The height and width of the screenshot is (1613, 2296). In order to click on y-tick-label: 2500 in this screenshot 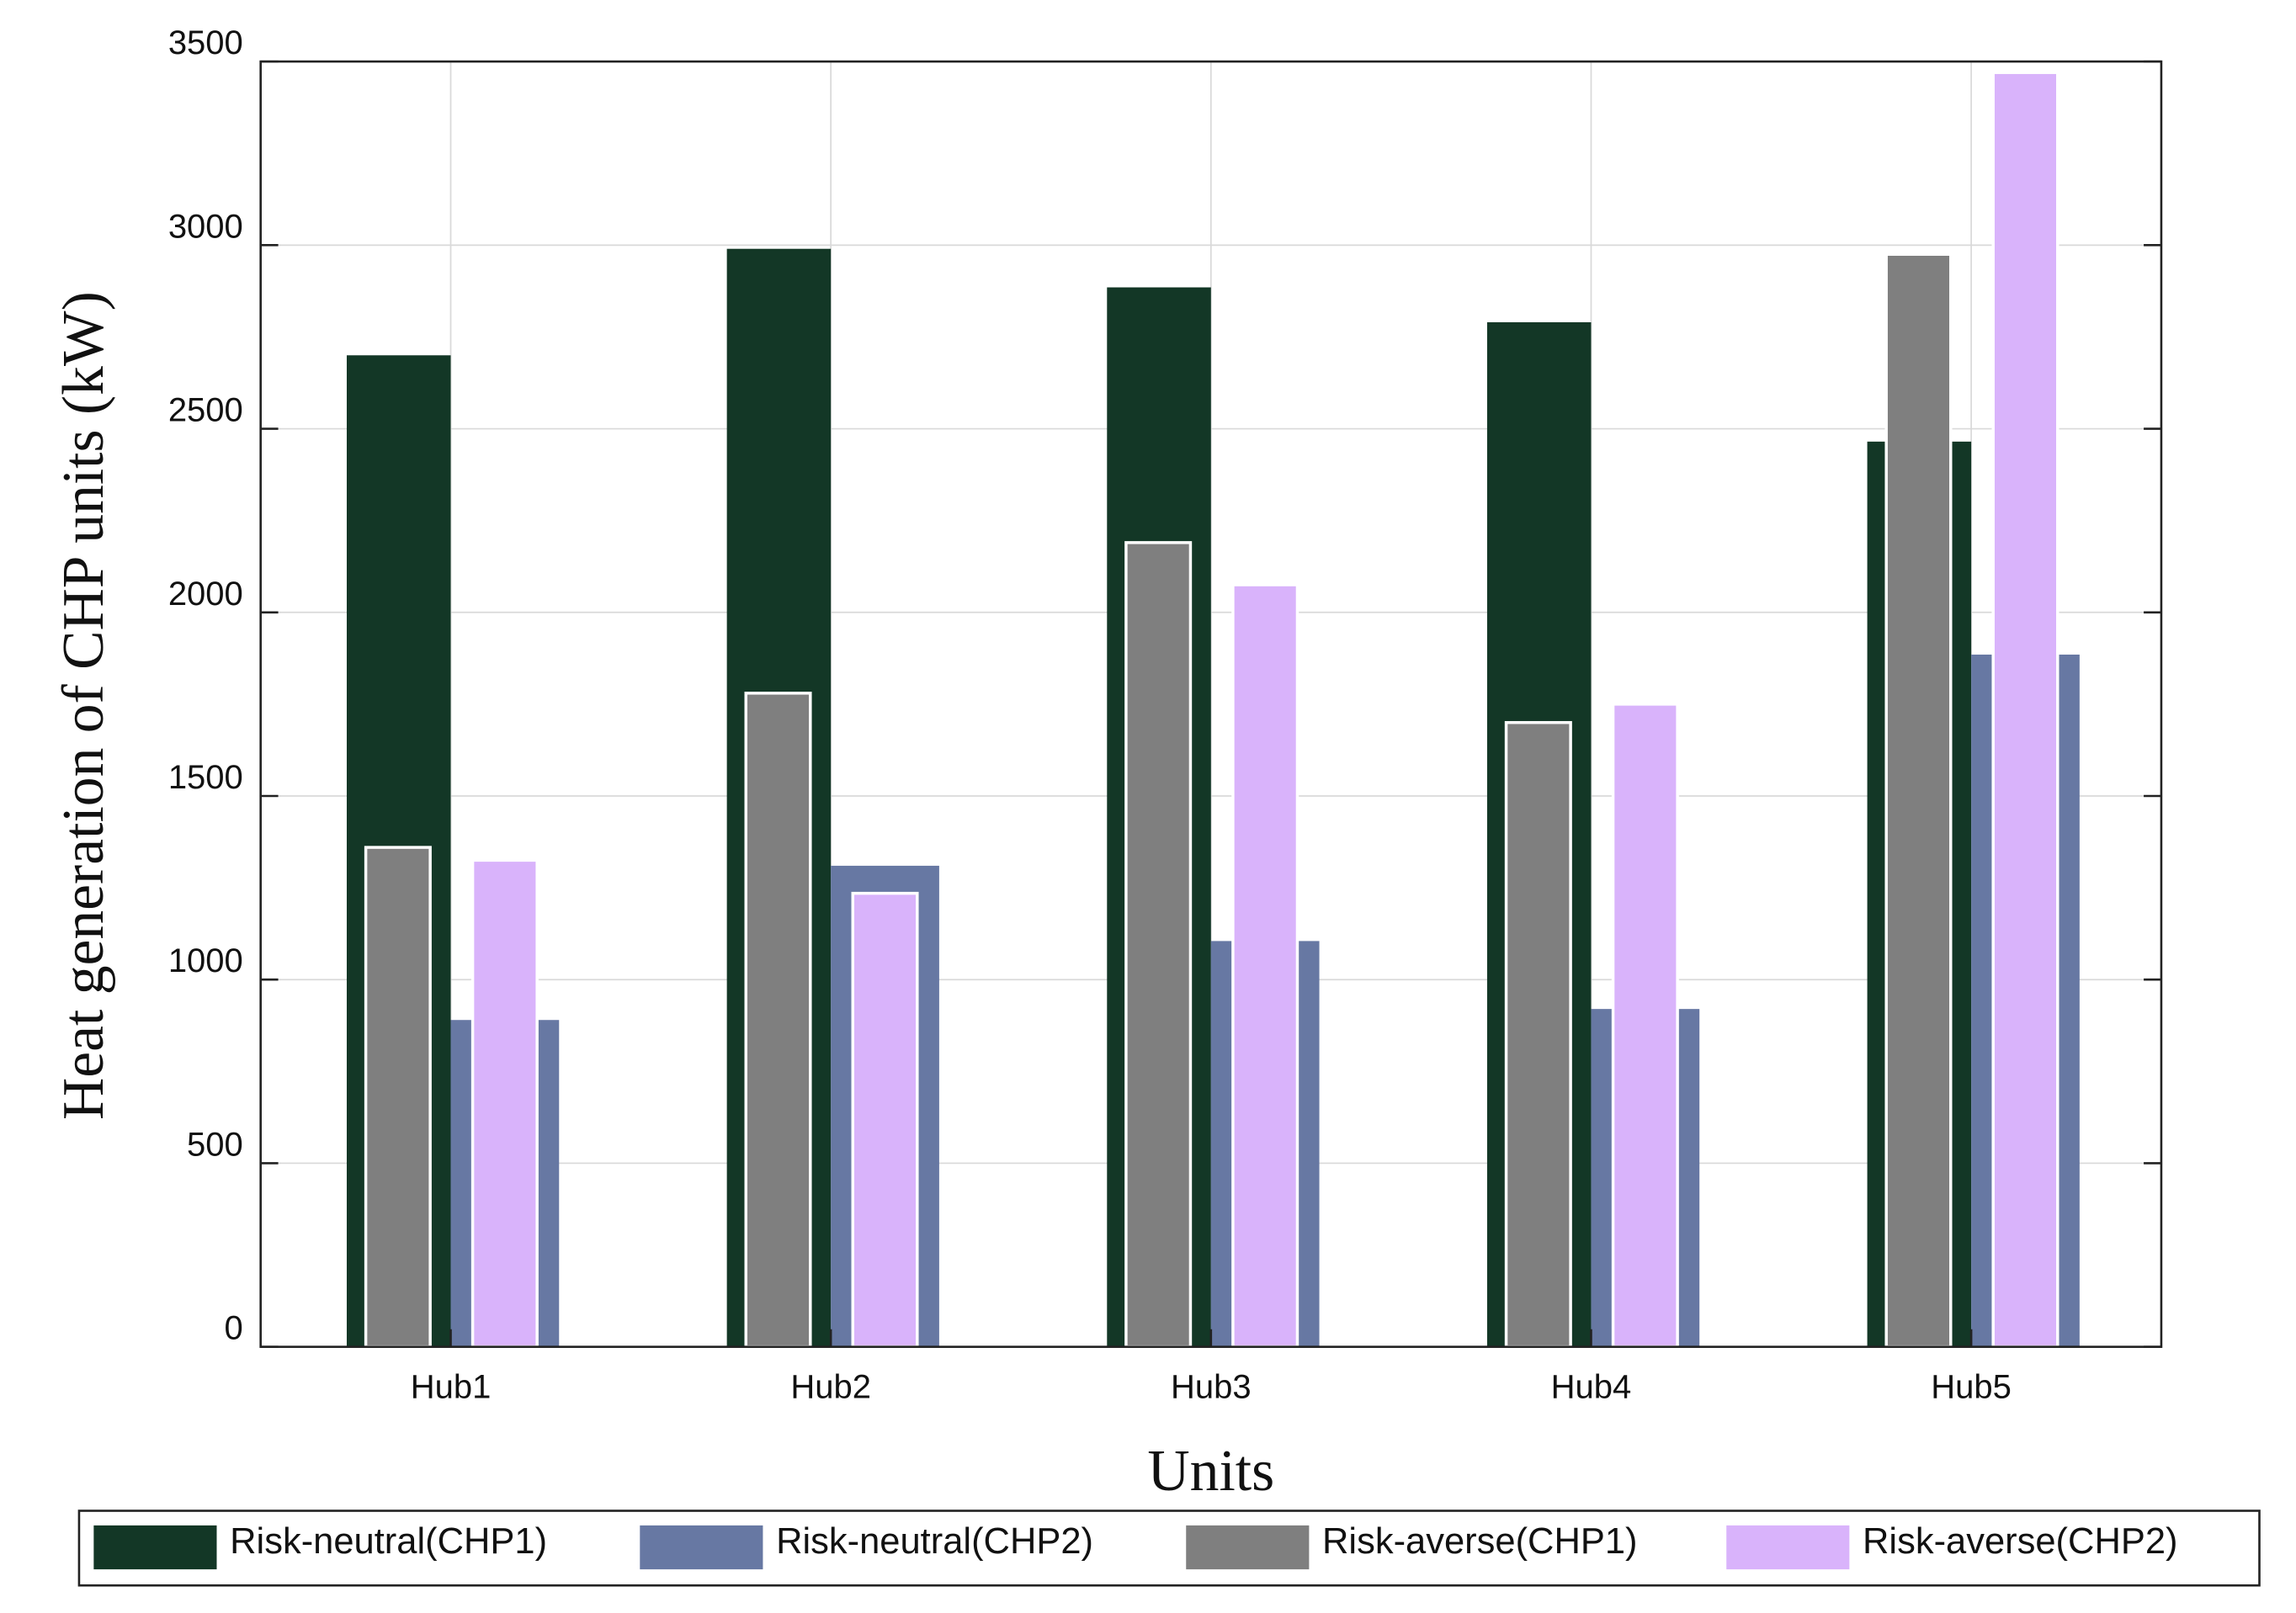, I will do `click(205, 410)`.